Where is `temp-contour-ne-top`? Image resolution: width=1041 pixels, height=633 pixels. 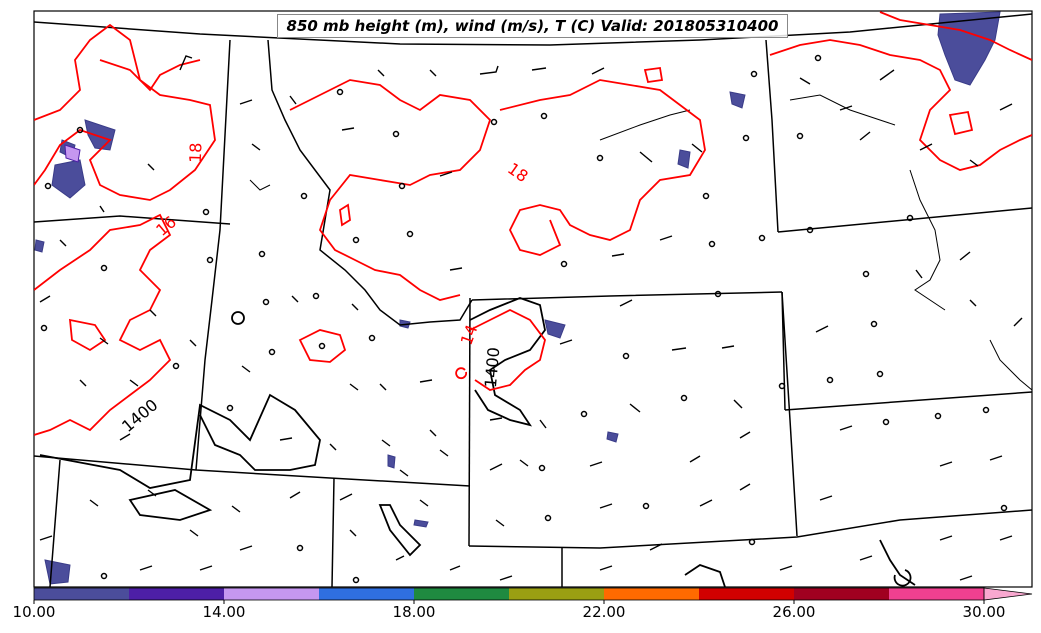
temp-contour-ne-top is located at coordinates (955, 36).